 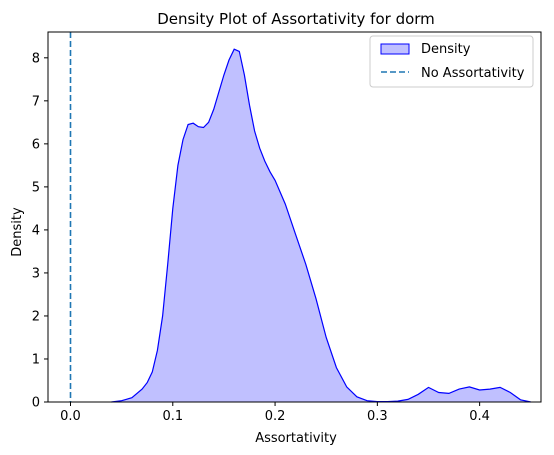 I want to click on y-tick-label: 1, so click(x=36, y=359).